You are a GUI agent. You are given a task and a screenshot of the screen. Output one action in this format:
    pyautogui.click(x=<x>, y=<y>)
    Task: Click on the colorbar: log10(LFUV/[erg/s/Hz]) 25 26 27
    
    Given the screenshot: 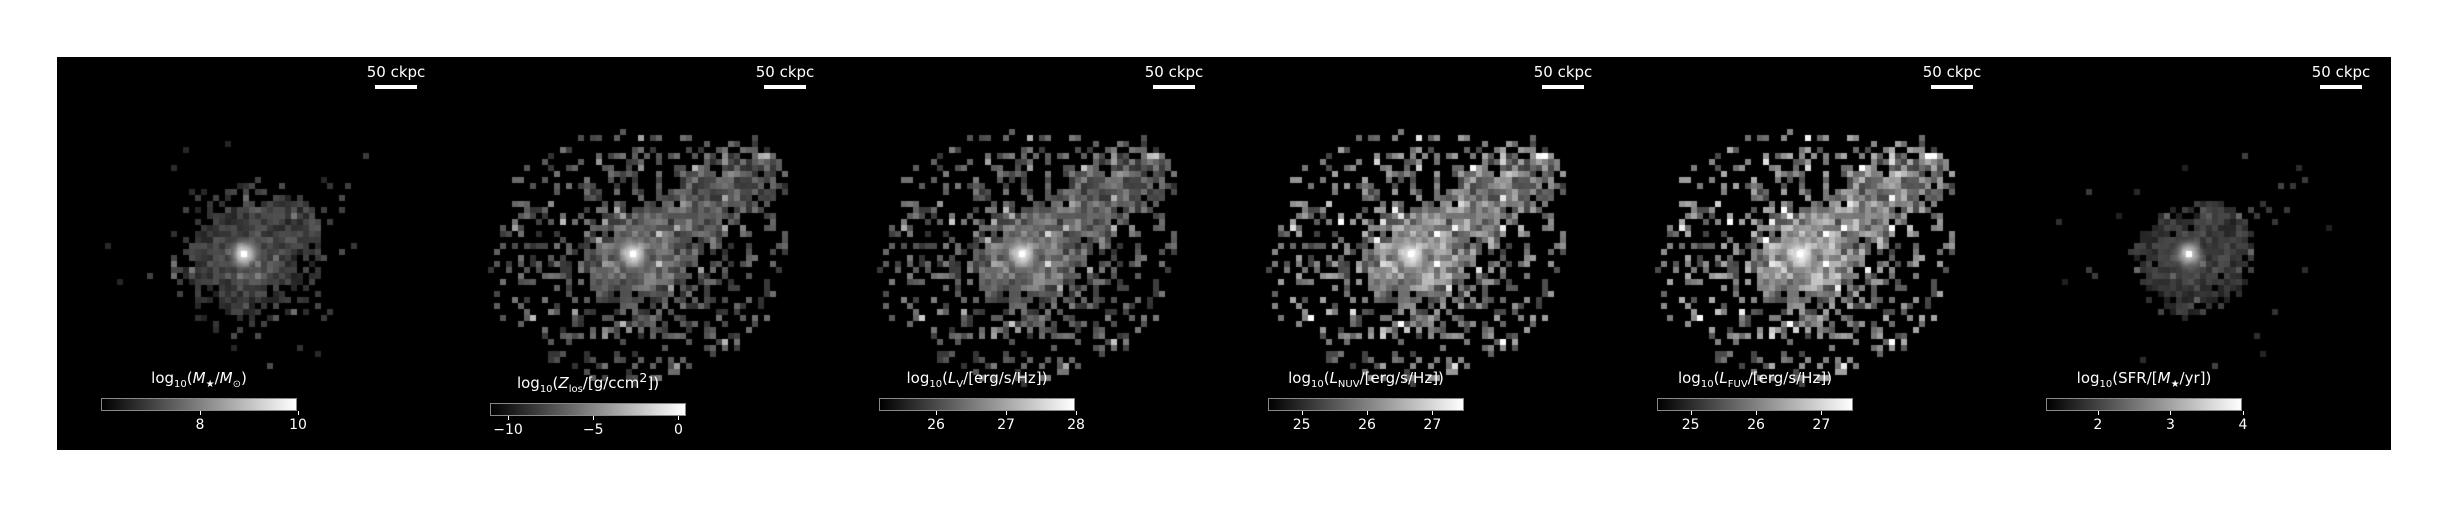 What is the action you would take?
    pyautogui.click(x=1755, y=401)
    